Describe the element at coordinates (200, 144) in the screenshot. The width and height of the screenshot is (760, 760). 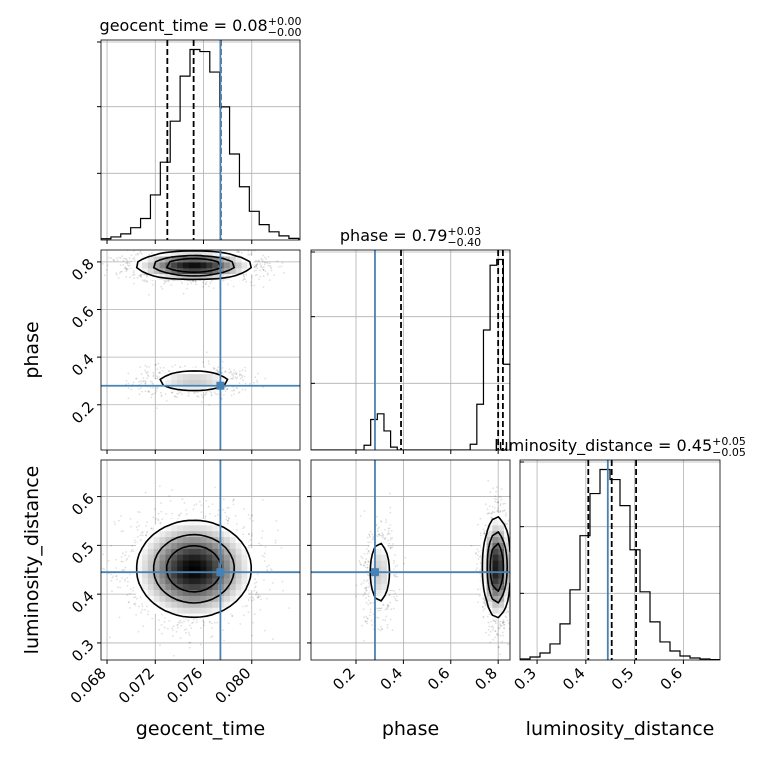
I see `histogram-geocent_time` at that location.